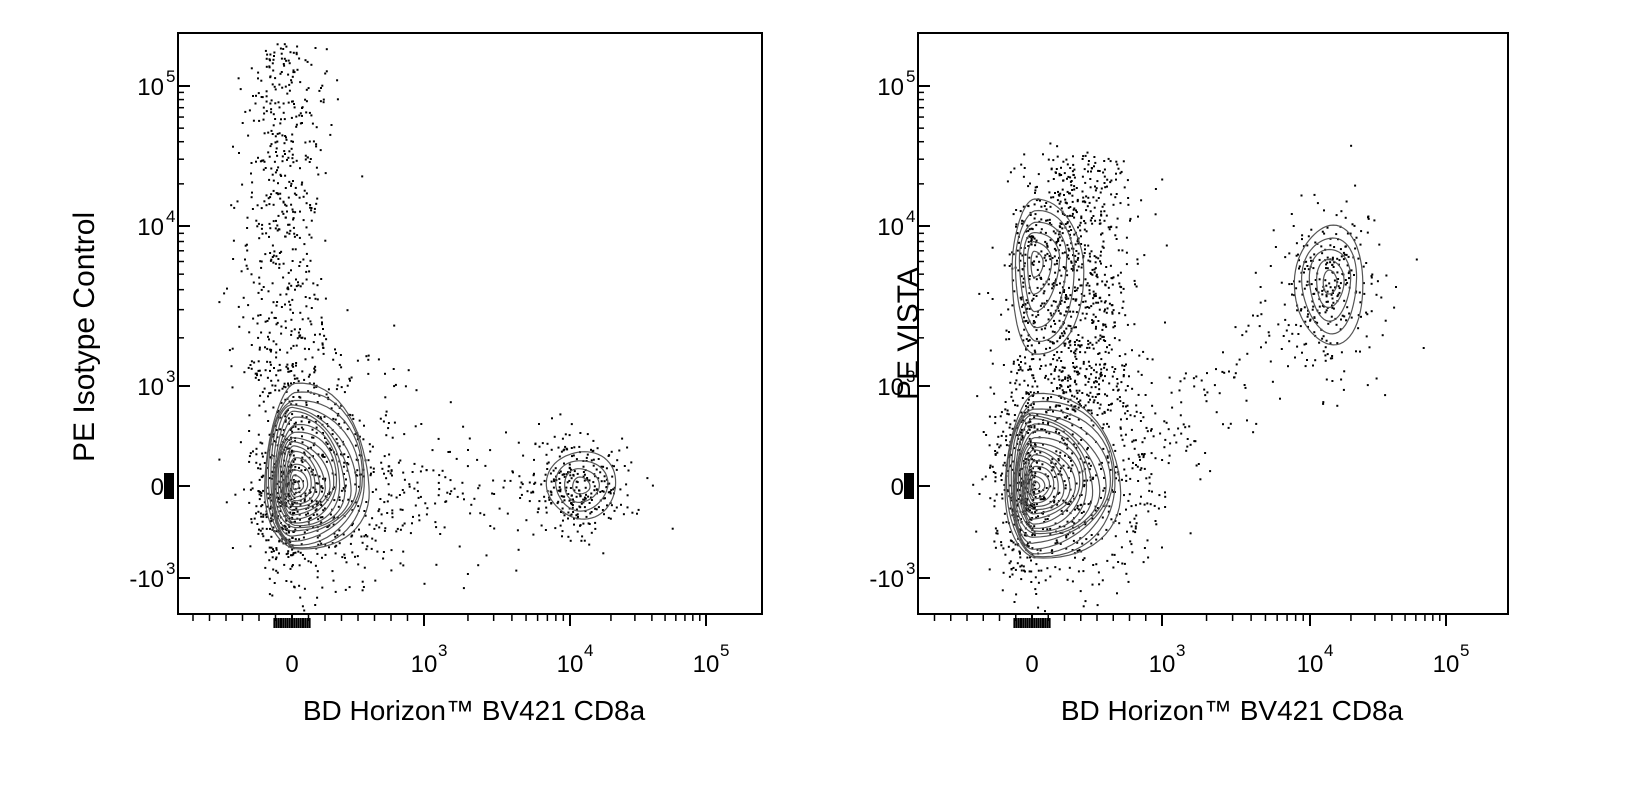  Describe the element at coordinates (890, 387) in the screenshot. I see `y-tick-label: 10` at that location.